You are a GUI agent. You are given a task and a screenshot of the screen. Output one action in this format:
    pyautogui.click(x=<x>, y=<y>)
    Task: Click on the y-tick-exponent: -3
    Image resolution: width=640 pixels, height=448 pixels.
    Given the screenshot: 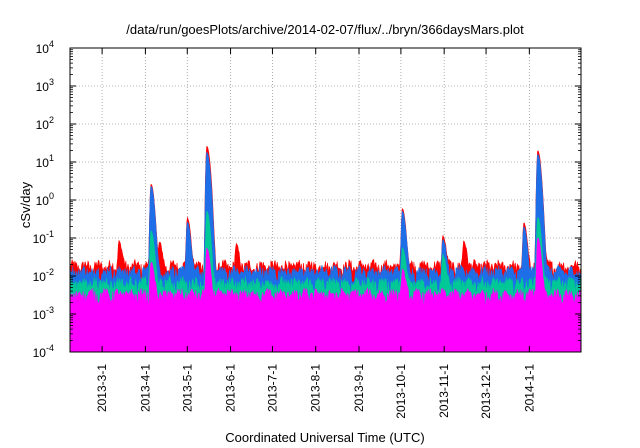 What is the action you would take?
    pyautogui.click(x=50, y=310)
    